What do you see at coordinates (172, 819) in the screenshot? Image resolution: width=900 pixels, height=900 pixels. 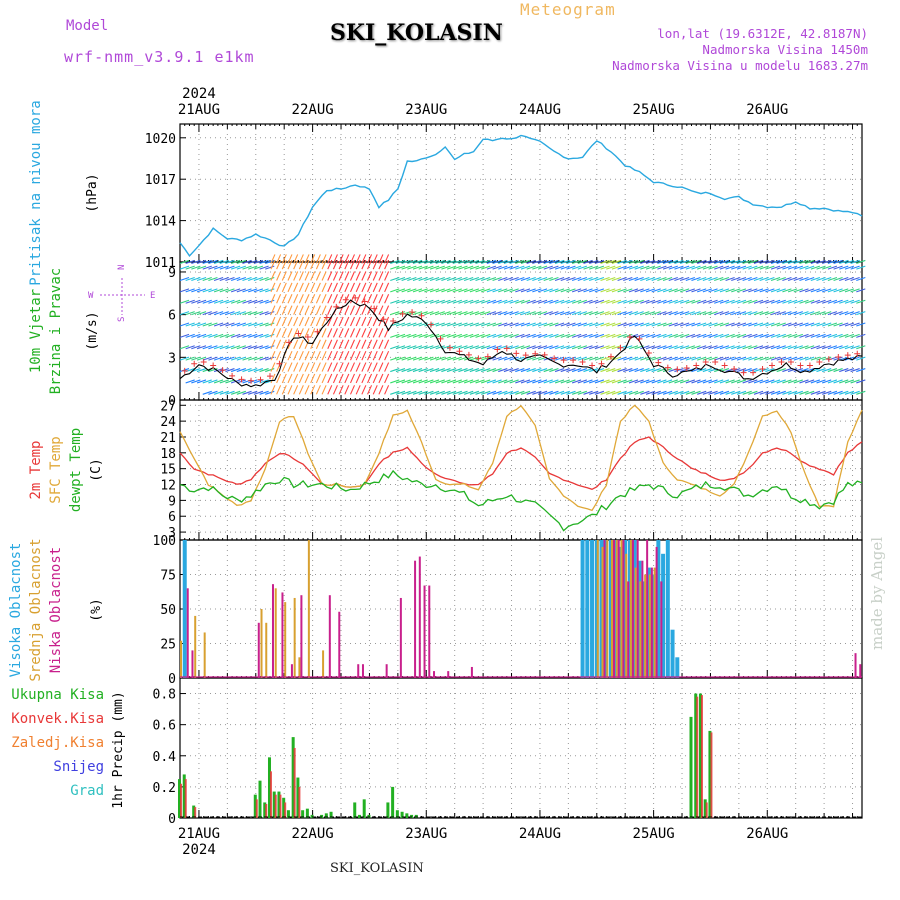 I see `y-tick-label: 0` at bounding box center [172, 819].